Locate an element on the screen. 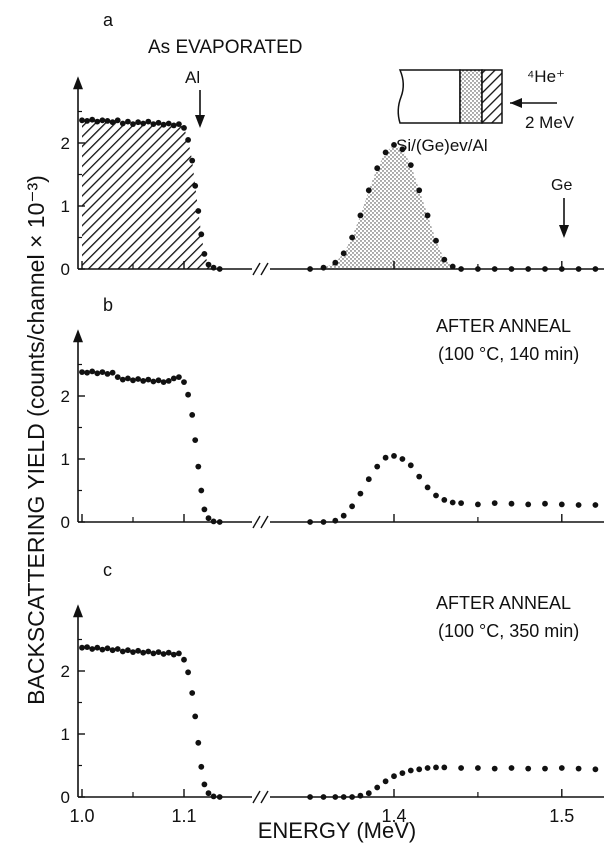 This screenshot has height=858, width=607. panel-c-title: AFTER ANNEAL is located at coordinates (503, 603).